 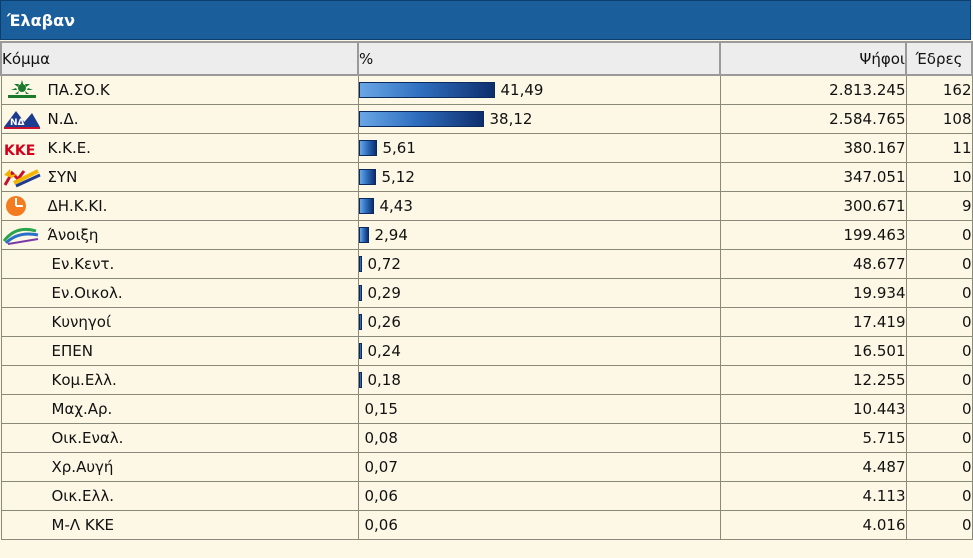 I want to click on svg-text: ΚΚΕ, so click(x=19, y=151).